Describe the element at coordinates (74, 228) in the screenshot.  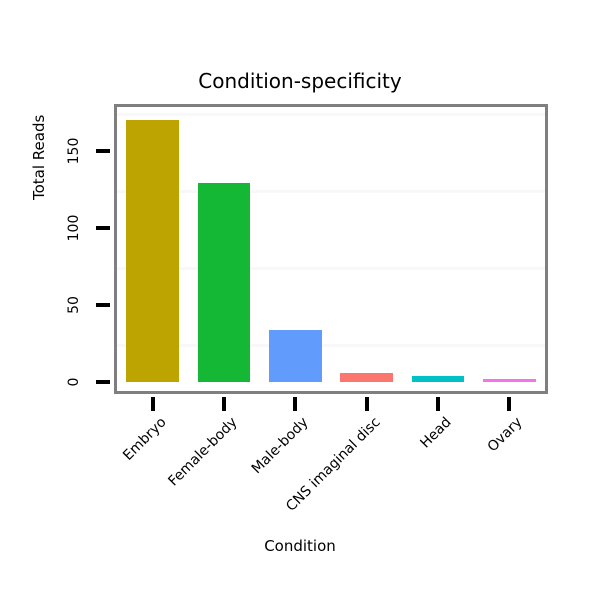
I see `y-tick-label: 100` at that location.